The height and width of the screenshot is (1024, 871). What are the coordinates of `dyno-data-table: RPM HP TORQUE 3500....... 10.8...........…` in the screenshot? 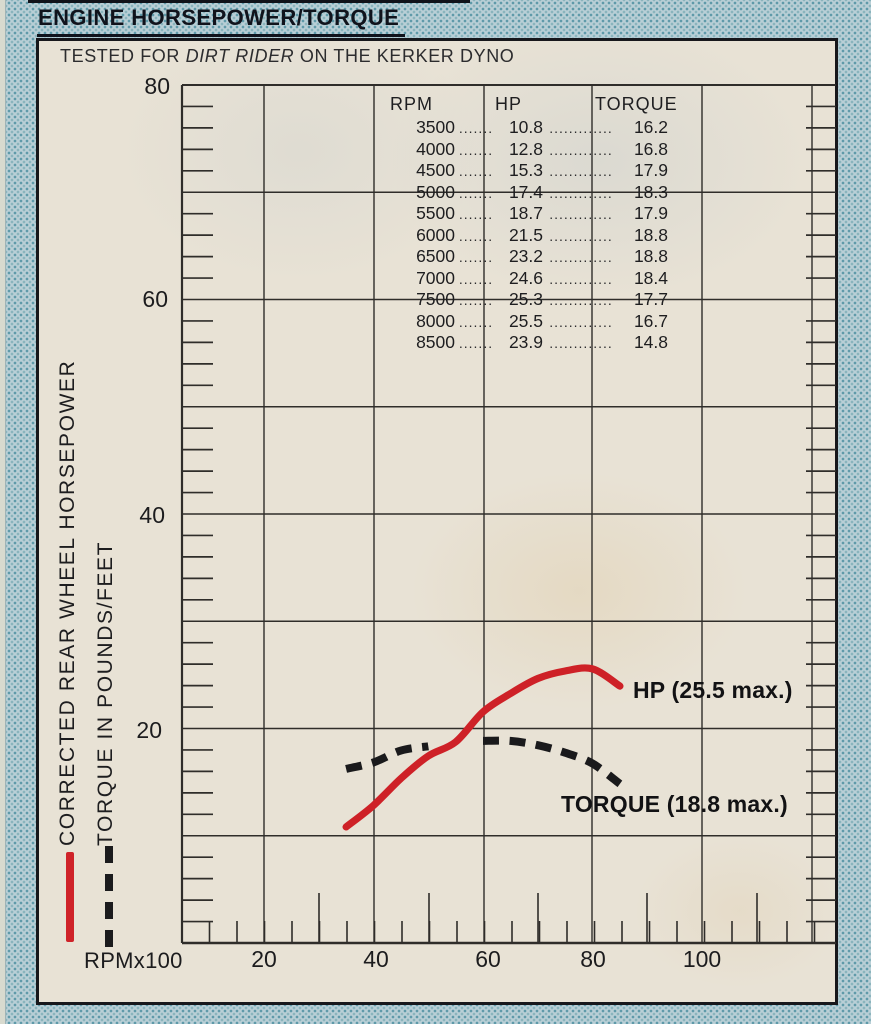 It's located at (533, 224).